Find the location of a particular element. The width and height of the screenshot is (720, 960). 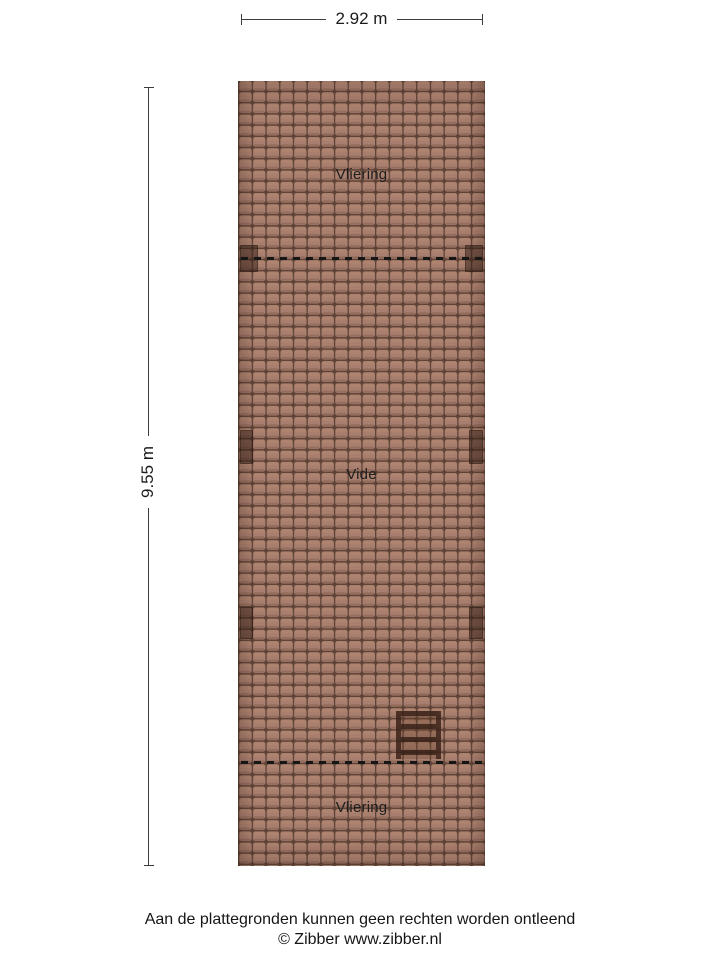

section-divider-dashed-bottom is located at coordinates (361, 762).